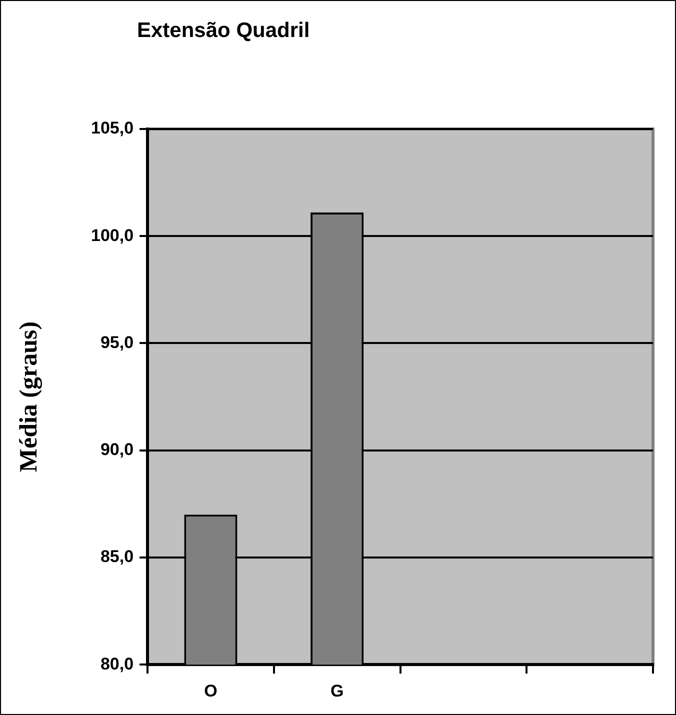  What do you see at coordinates (117, 450) in the screenshot?
I see `y-tick-label: 90,0` at bounding box center [117, 450].